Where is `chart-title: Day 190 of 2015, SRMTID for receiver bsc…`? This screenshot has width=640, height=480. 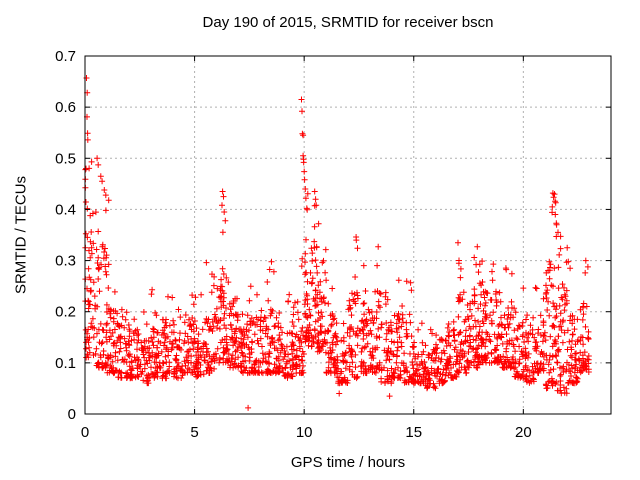 chart-title: Day 190 of 2015, SRMTID for receiver bsc… is located at coordinates (348, 22).